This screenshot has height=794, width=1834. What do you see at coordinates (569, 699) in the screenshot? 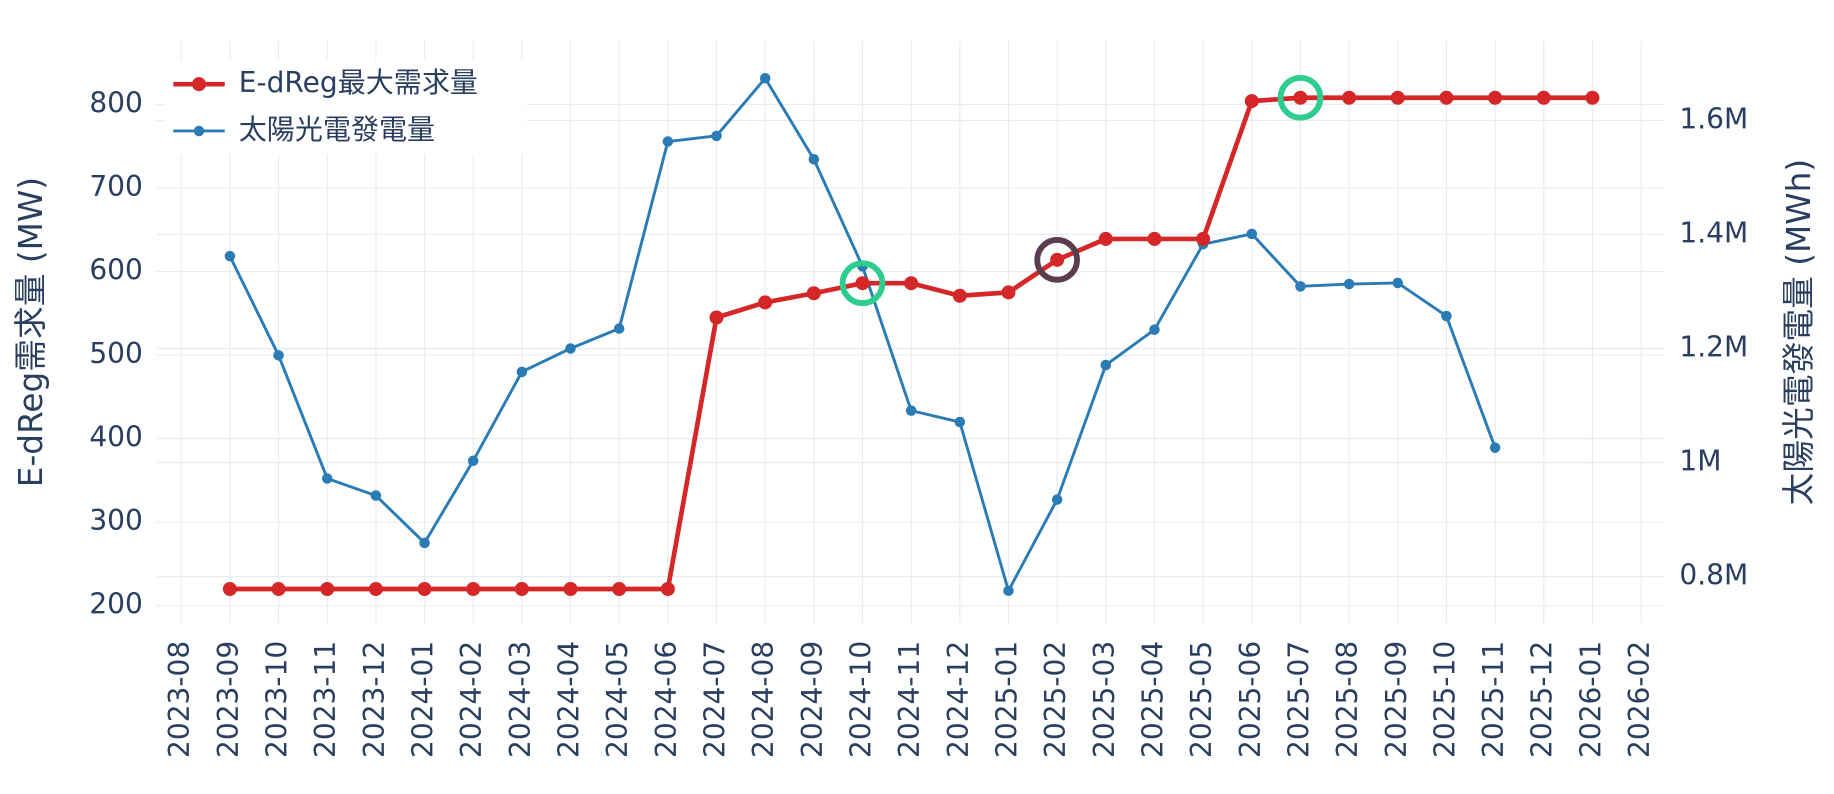
I see `x-tick-label: 2024-04` at bounding box center [569, 699].